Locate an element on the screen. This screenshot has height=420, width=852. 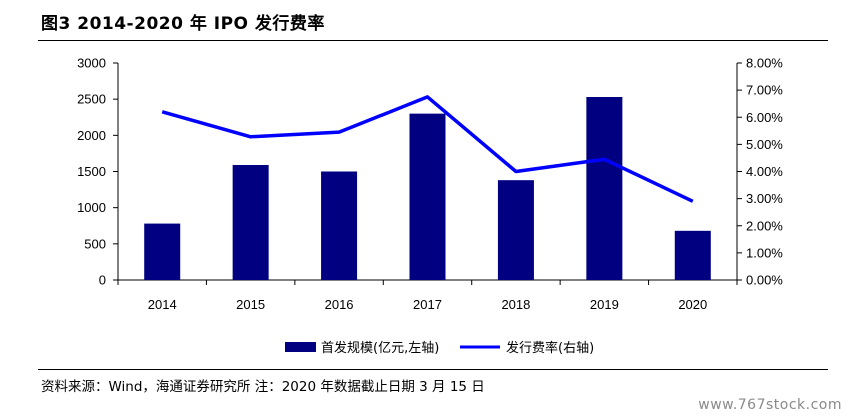
right-tick-label: 6.00% is located at coordinates (764, 117).